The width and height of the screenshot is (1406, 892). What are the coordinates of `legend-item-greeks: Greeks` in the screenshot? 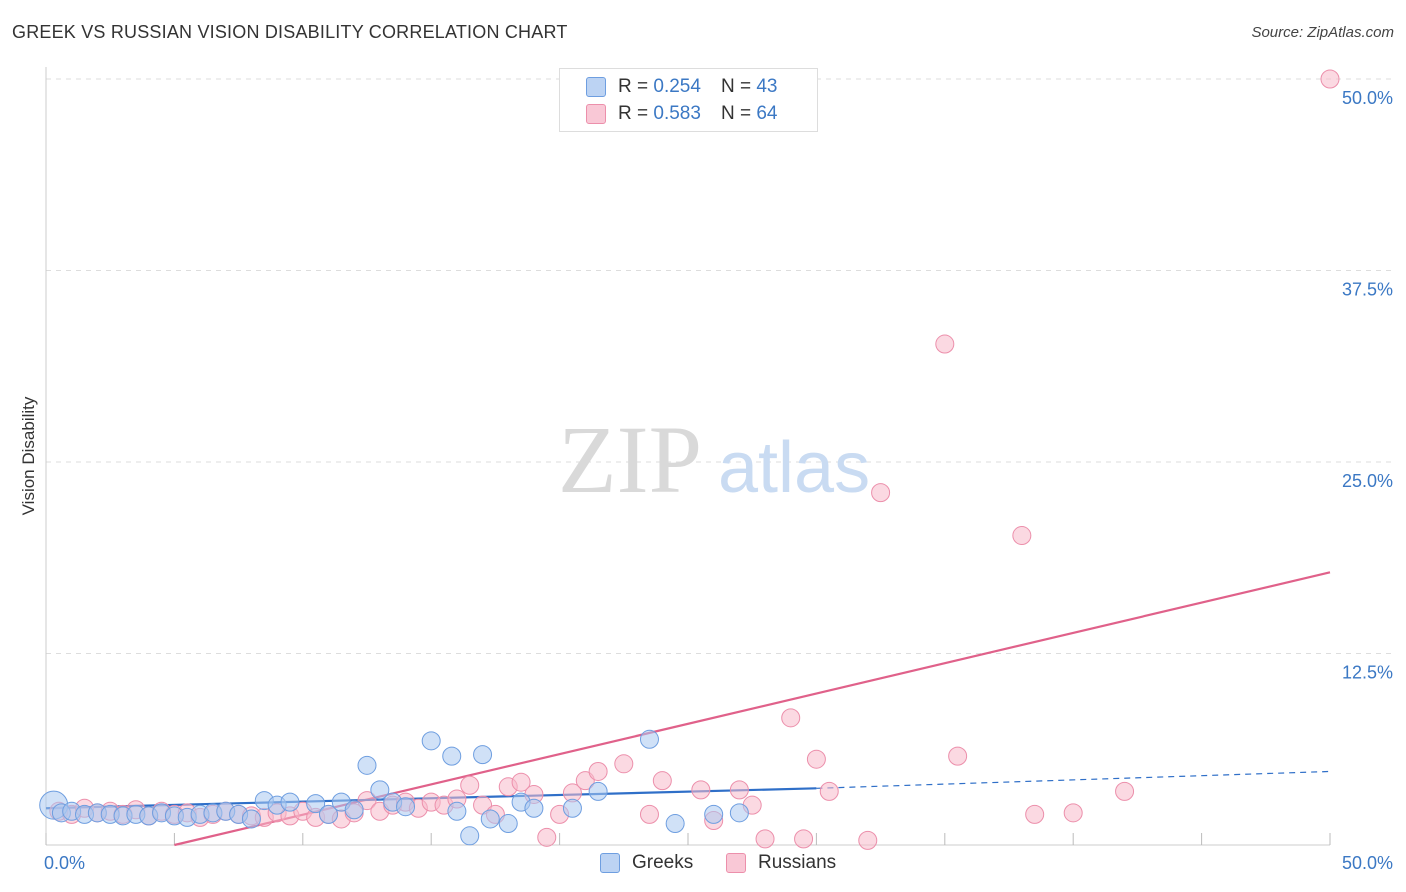 It's located at (646, 863).